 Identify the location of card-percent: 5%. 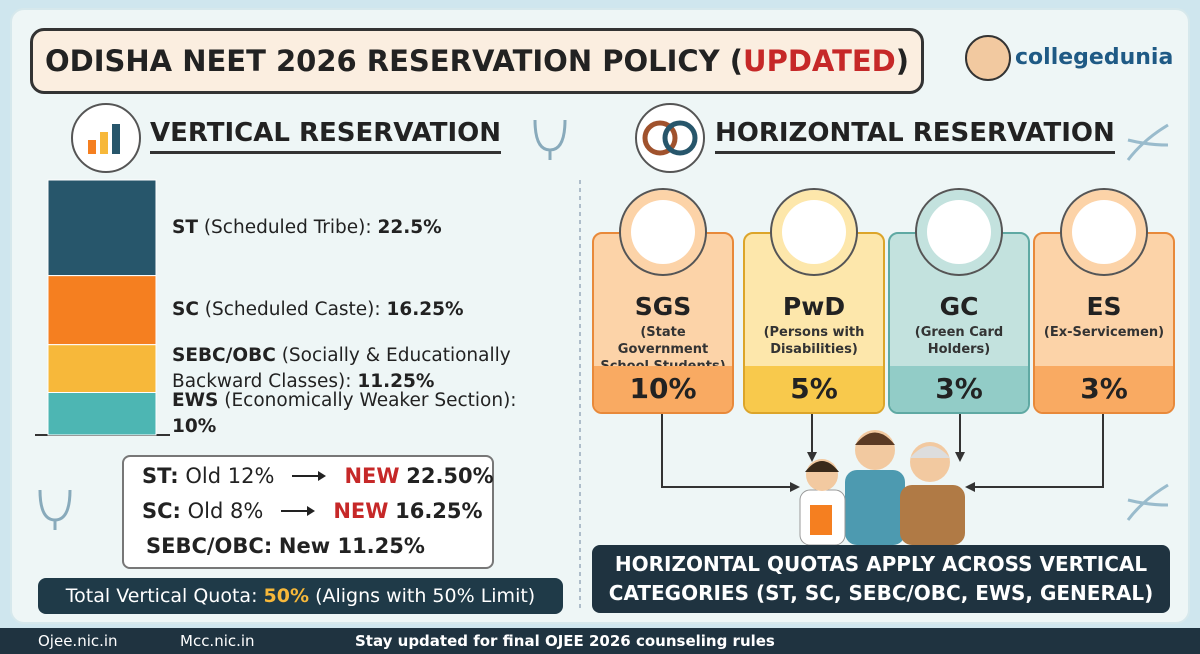
(814, 389).